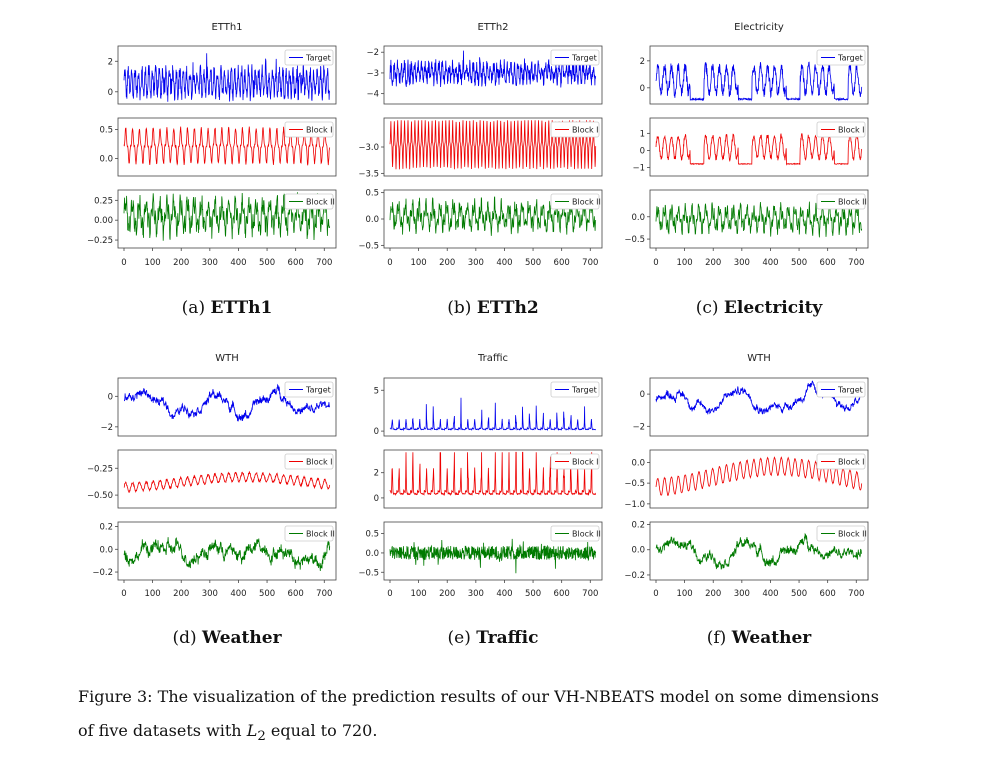  Describe the element at coordinates (719, 638) in the screenshot. I see `subfigure-label: (f)` at that location.